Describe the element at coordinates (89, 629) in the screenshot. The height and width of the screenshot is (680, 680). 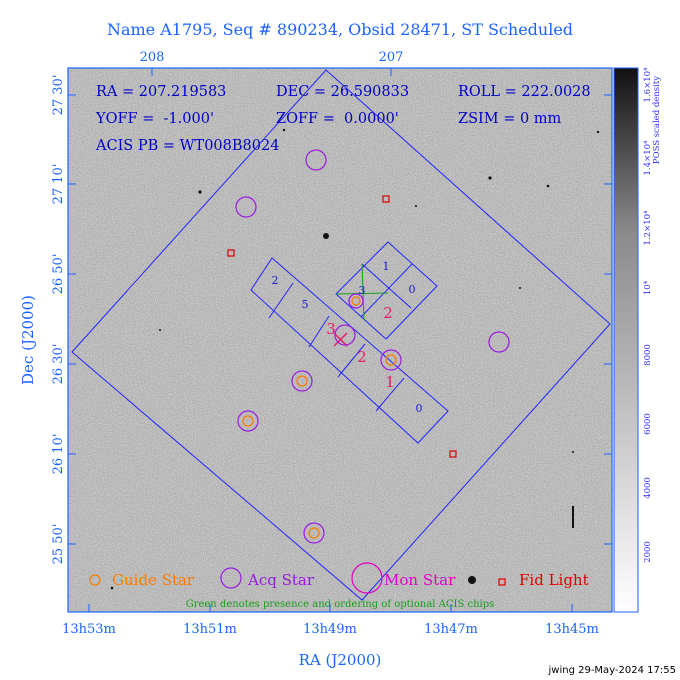
I see `bottom-tick-label: 13h53m` at that location.